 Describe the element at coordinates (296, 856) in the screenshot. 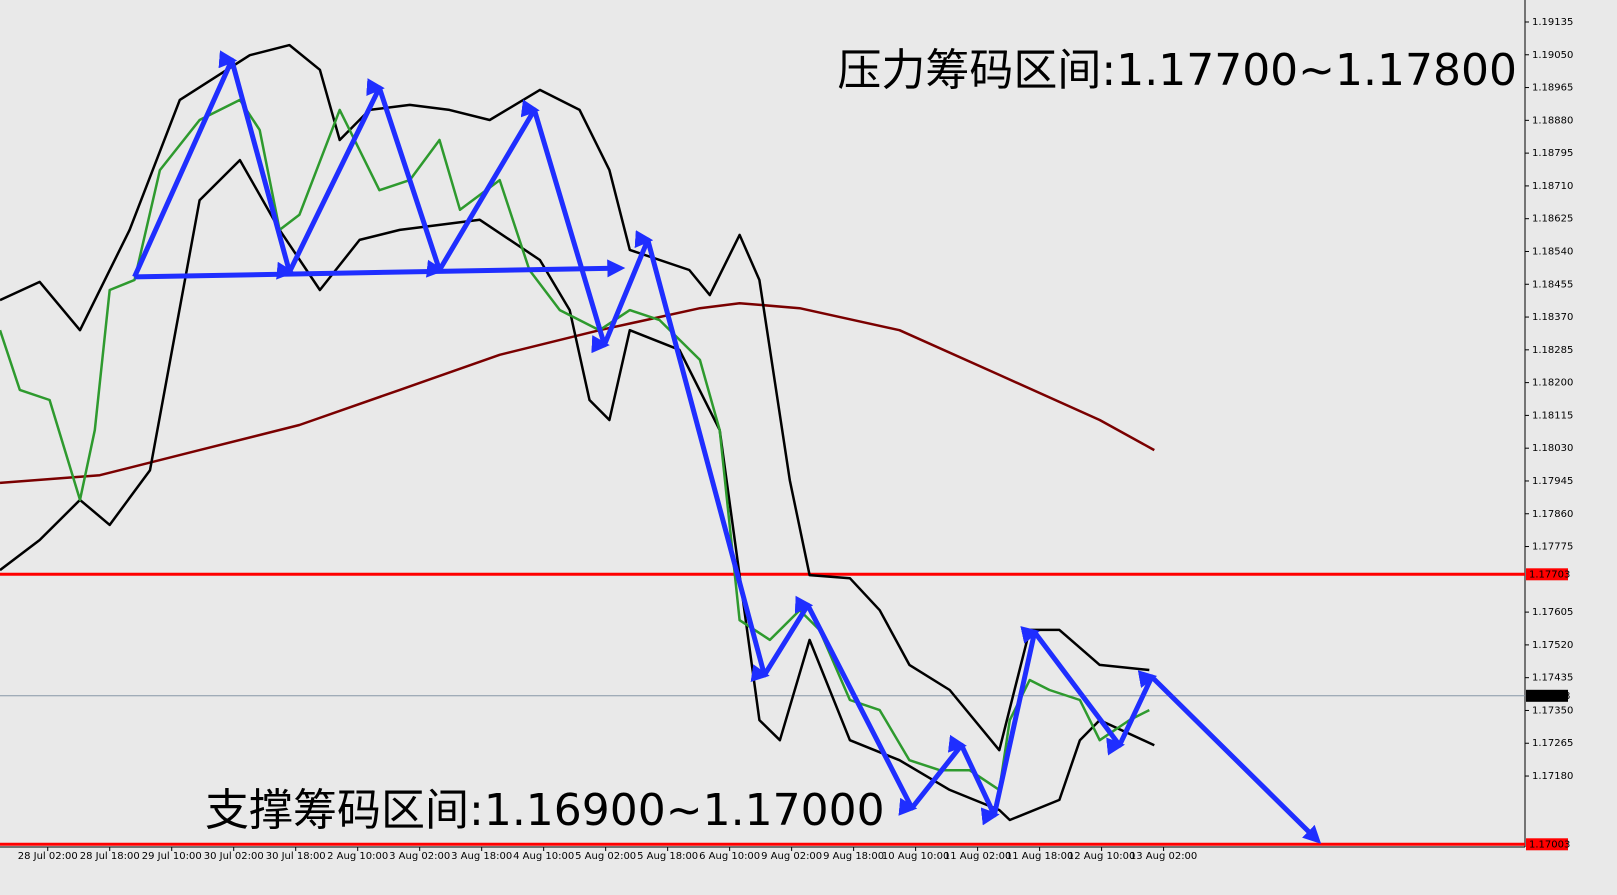

I see `x-tick-label: 30 Jul 18:00` at that location.